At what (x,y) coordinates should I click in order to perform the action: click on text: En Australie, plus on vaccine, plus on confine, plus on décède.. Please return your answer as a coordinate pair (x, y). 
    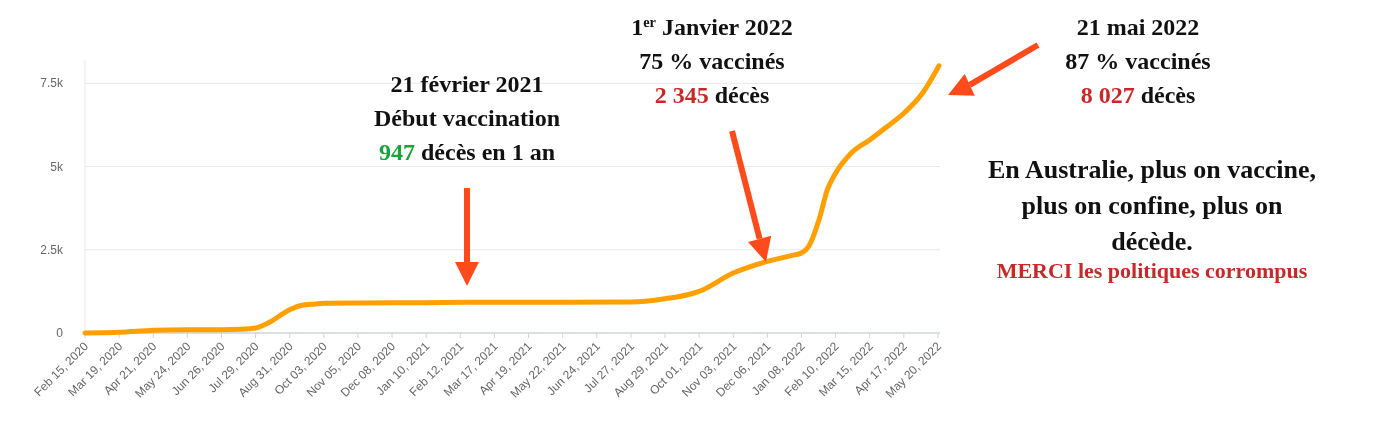
    Looking at the image, I should click on (1152, 205).